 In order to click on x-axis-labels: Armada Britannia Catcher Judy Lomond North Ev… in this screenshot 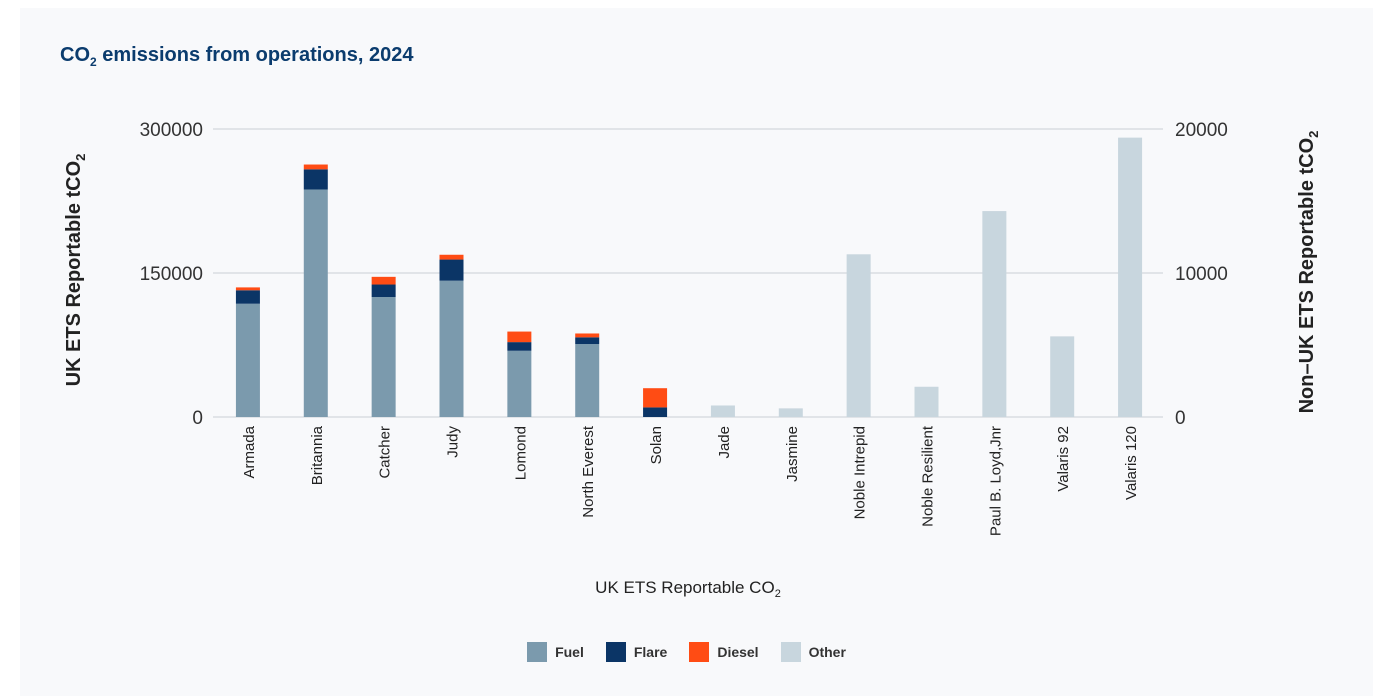, I will do `click(690, 480)`.